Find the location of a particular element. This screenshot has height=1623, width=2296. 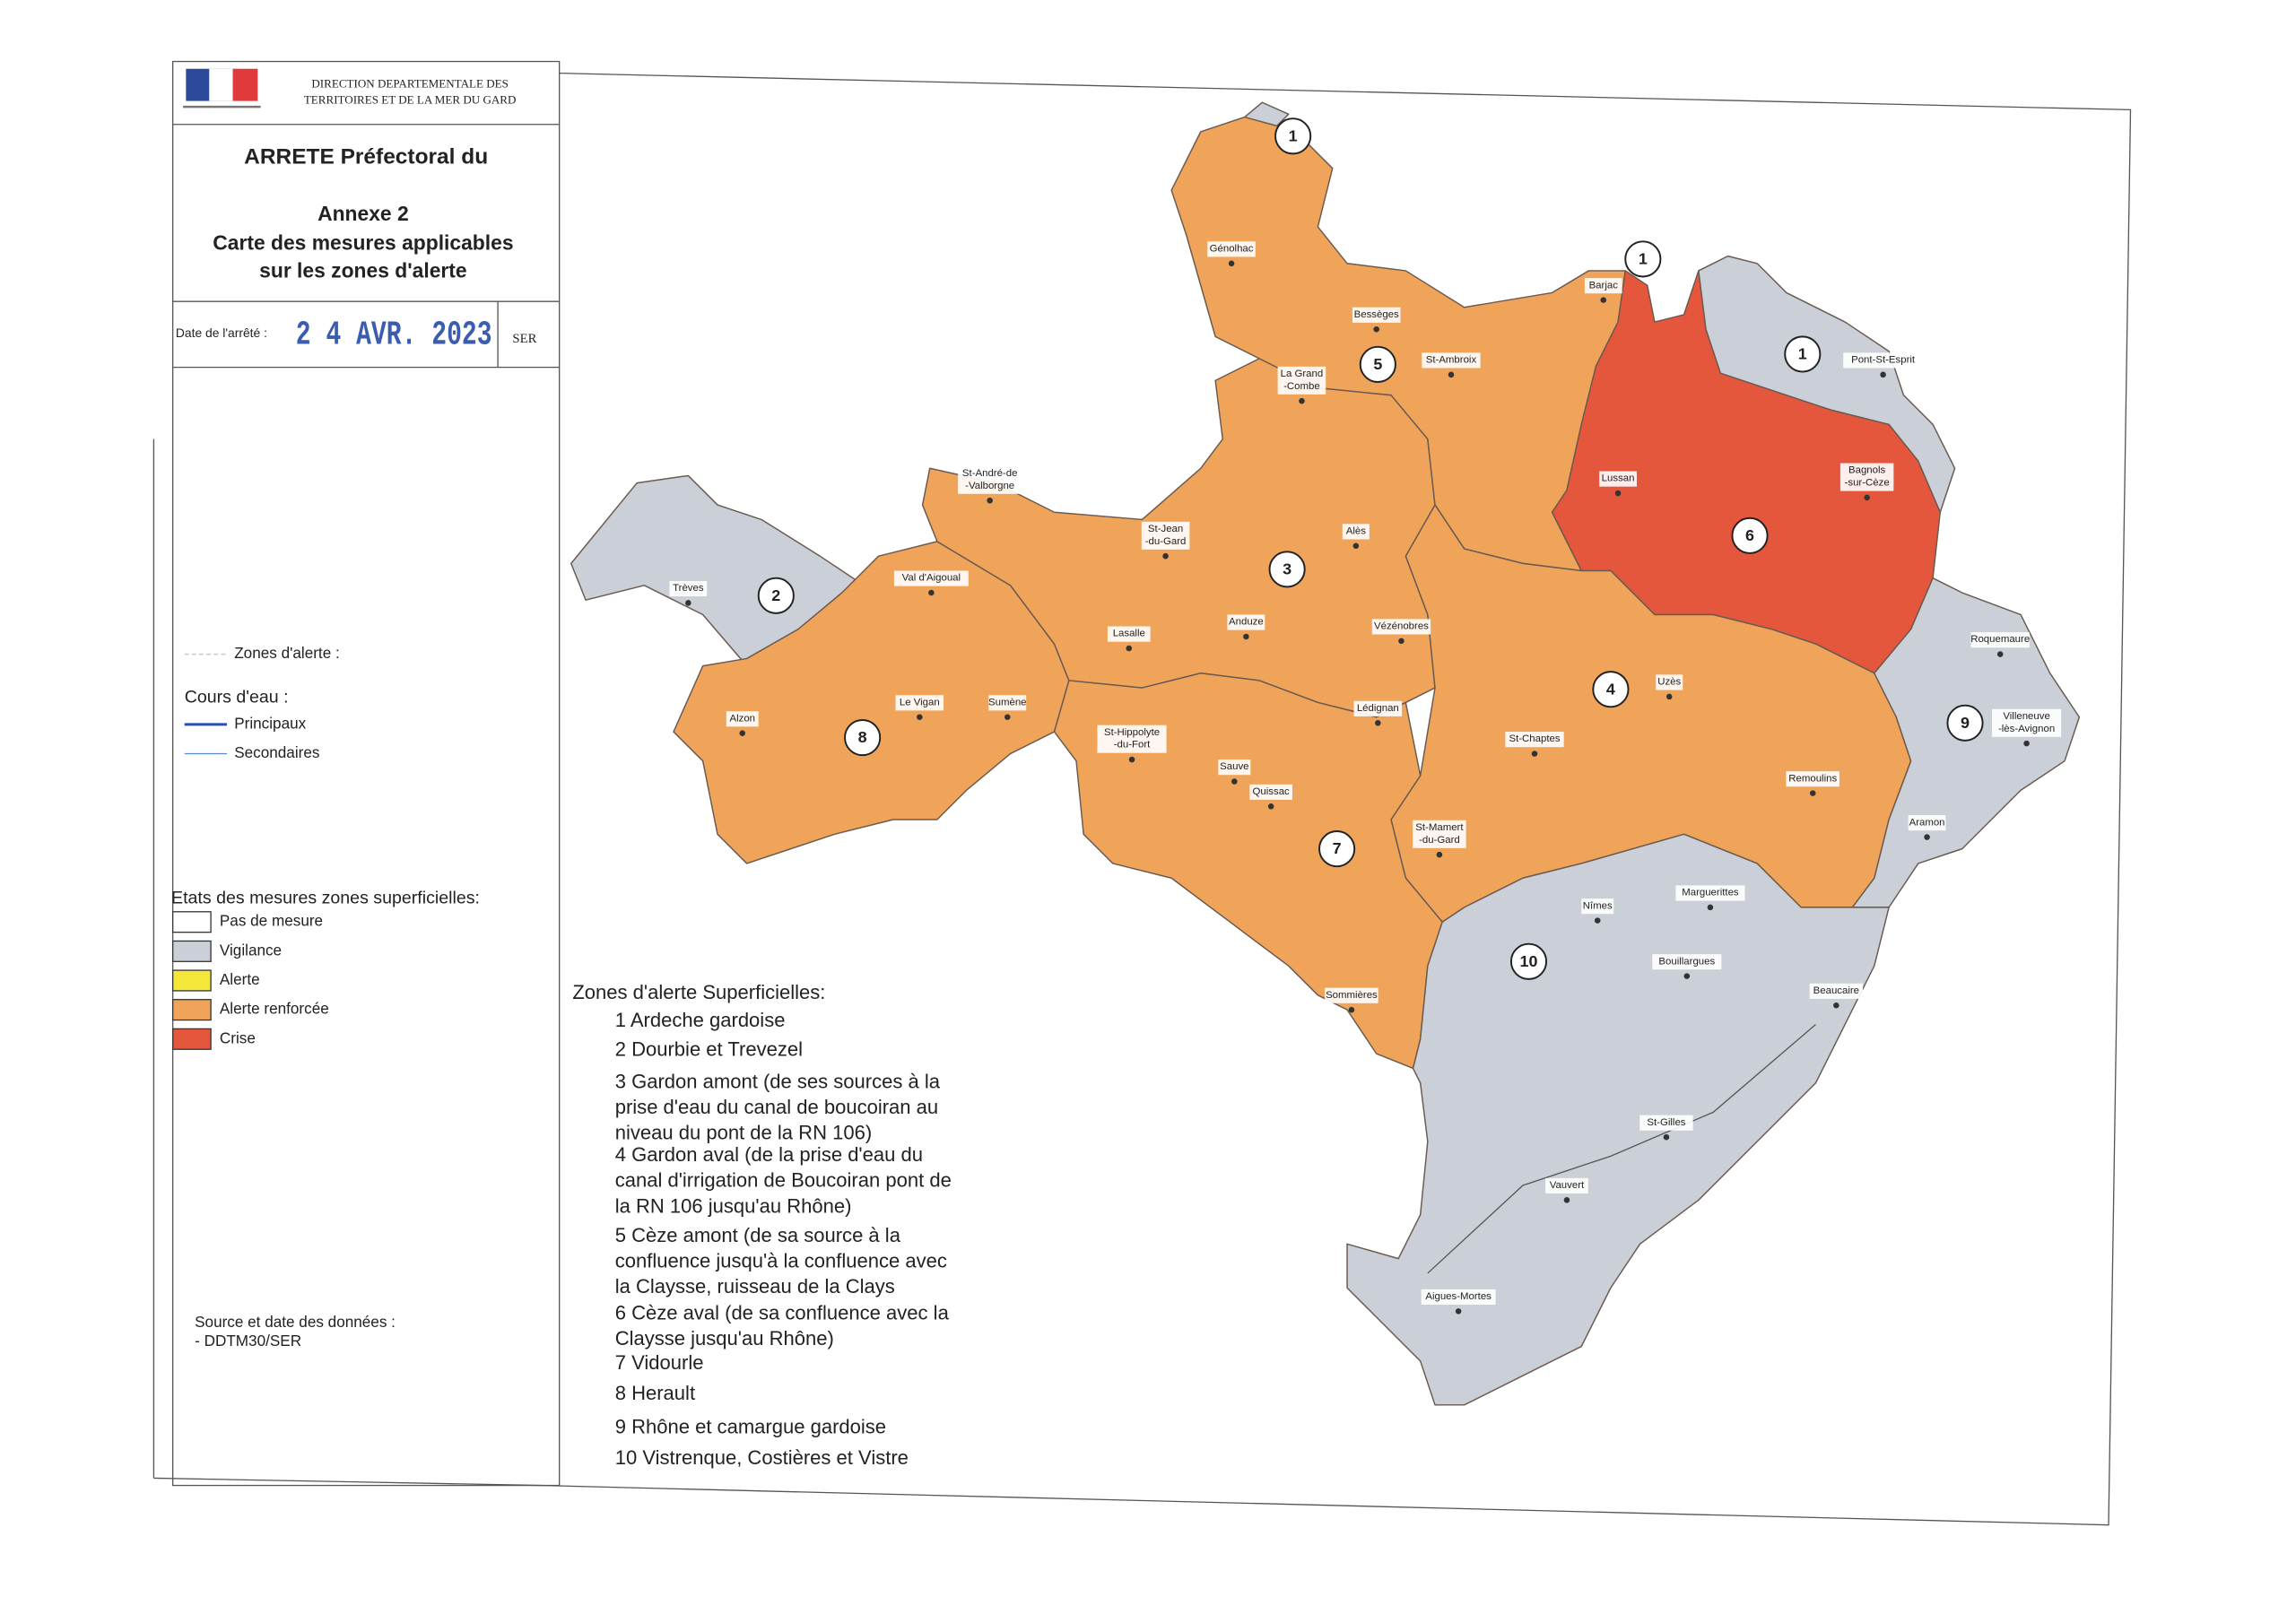

town-label: Marguerittes is located at coordinates (1710, 893).